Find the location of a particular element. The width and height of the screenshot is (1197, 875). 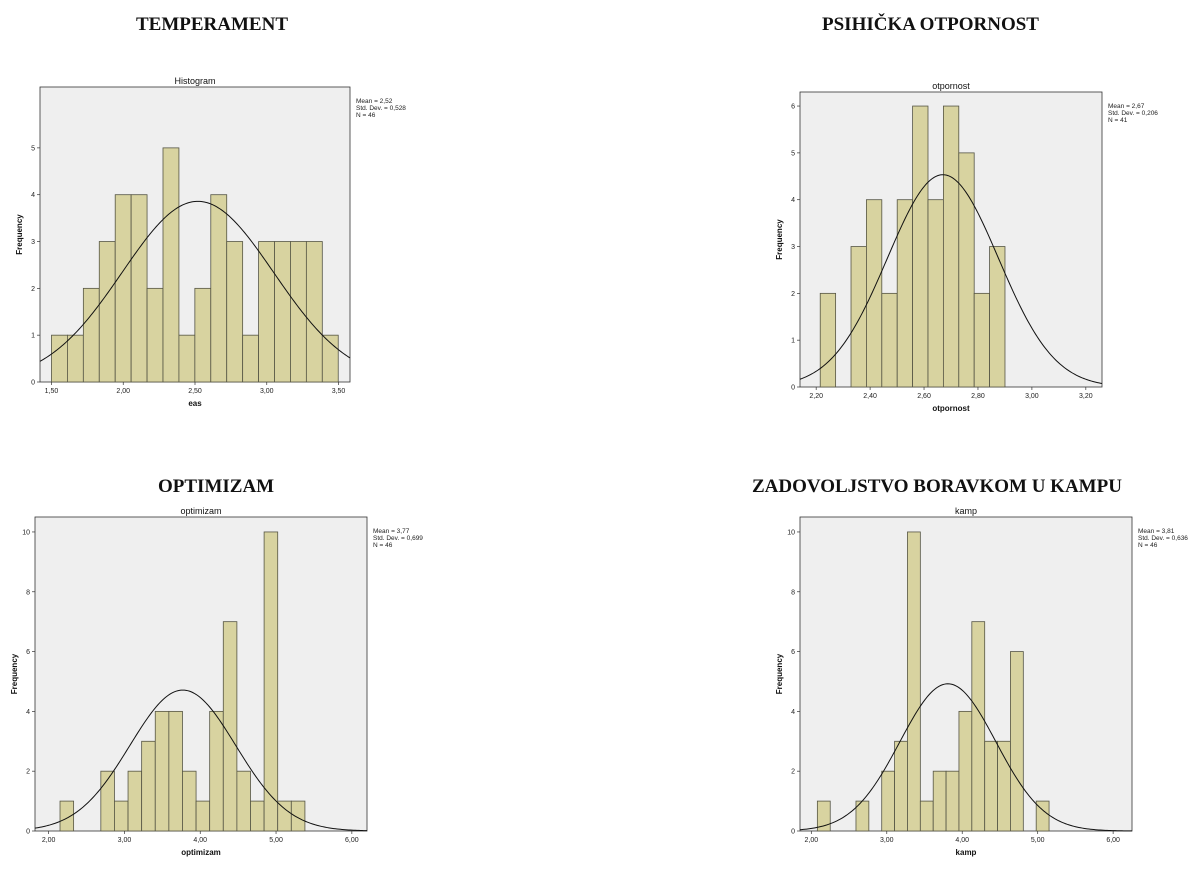

stats-line: Mean = 3,77 is located at coordinates (391, 531).